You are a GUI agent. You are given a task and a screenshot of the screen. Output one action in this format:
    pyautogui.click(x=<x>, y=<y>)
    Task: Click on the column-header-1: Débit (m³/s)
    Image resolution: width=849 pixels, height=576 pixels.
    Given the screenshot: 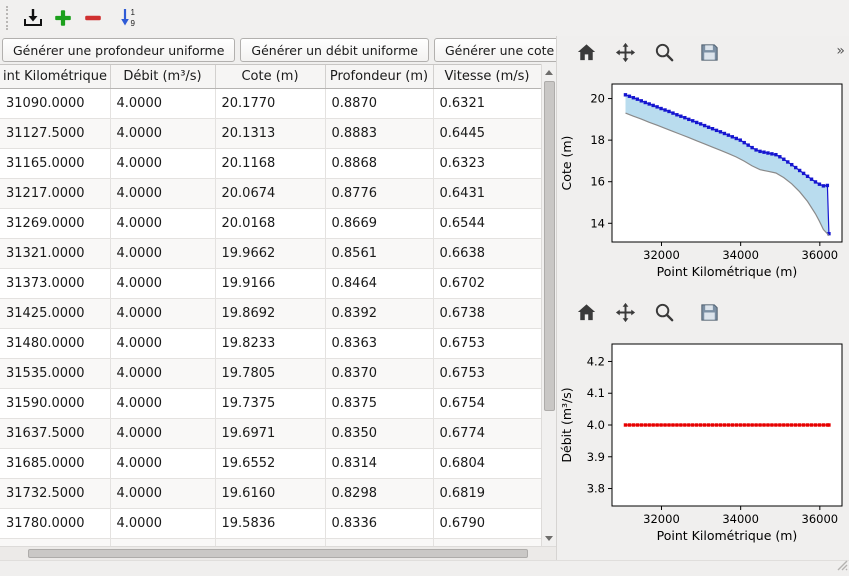 What is the action you would take?
    pyautogui.click(x=163, y=77)
    